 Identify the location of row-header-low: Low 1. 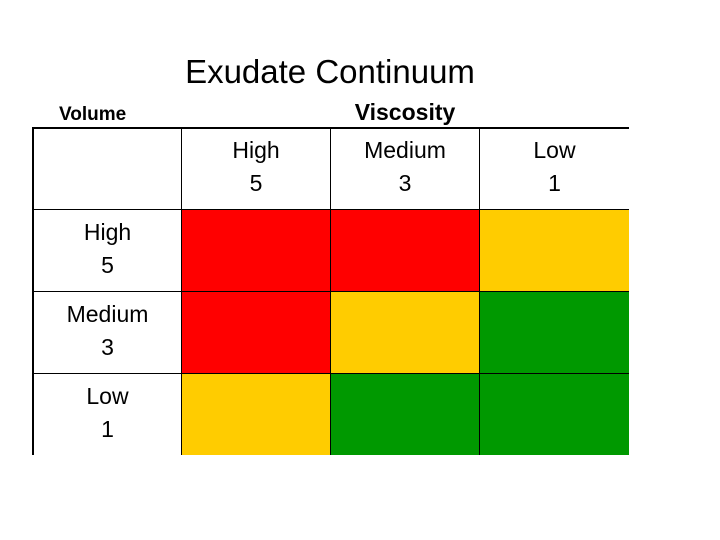
(108, 414).